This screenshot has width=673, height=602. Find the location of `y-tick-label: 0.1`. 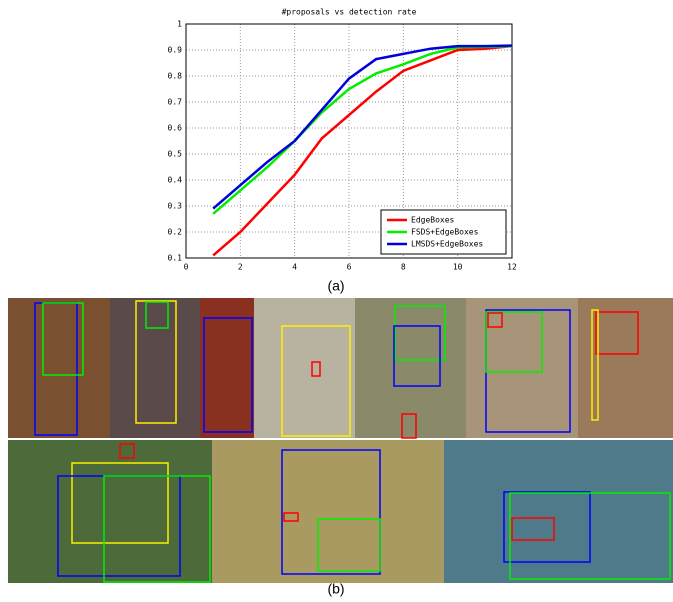

y-tick-label: 0.1 is located at coordinates (175, 258).